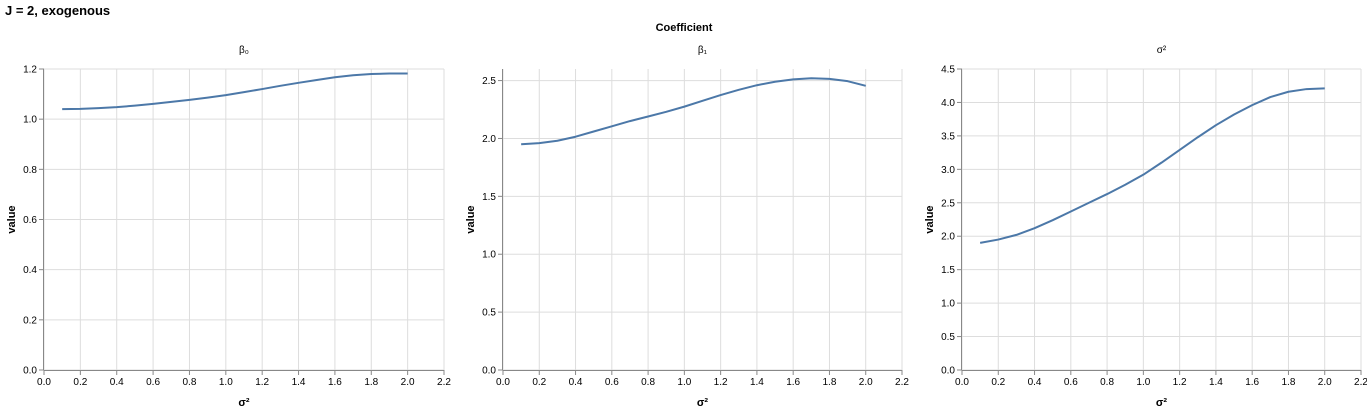 Image resolution: width=1367 pixels, height=412 pixels. I want to click on y-tick-label: 3.0, so click(948, 170).